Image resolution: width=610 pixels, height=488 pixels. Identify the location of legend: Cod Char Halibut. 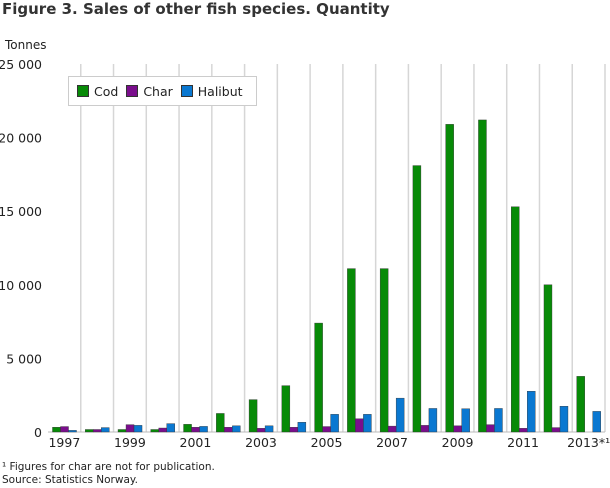
(162, 91).